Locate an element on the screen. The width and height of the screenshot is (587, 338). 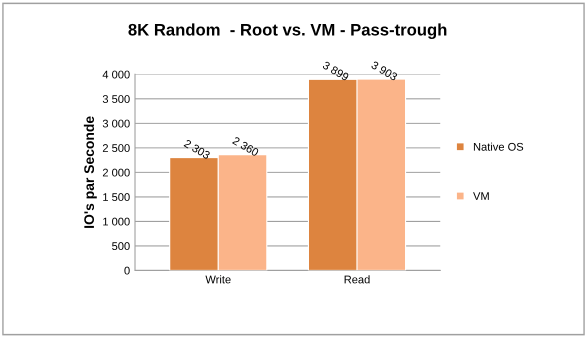
y-tick-label: 1 000 is located at coordinates (116, 222).